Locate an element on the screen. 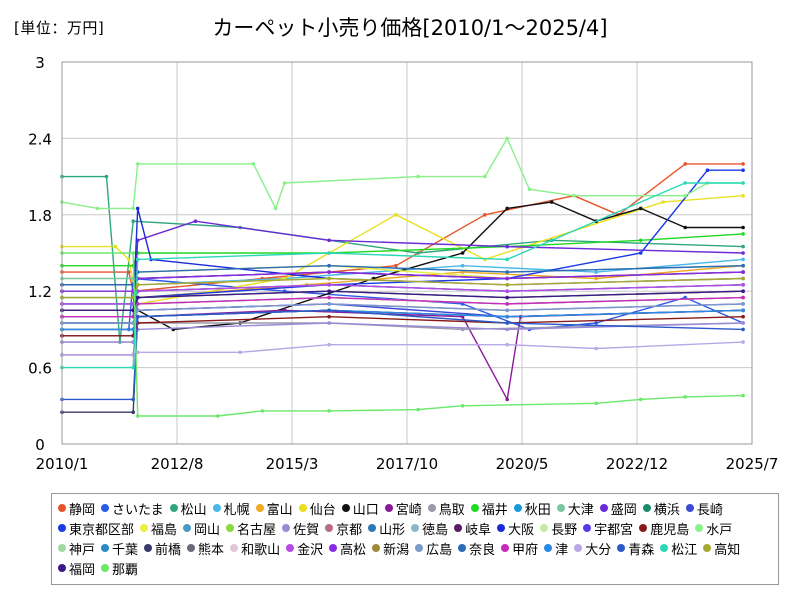 Image resolution: width=800 pixels, height=600 pixels. x-tick-label: 2010/1 is located at coordinates (62, 464).